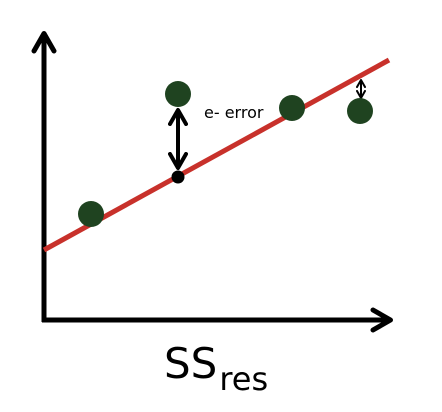  I want to click on caption-subscript: res, so click(243, 379).